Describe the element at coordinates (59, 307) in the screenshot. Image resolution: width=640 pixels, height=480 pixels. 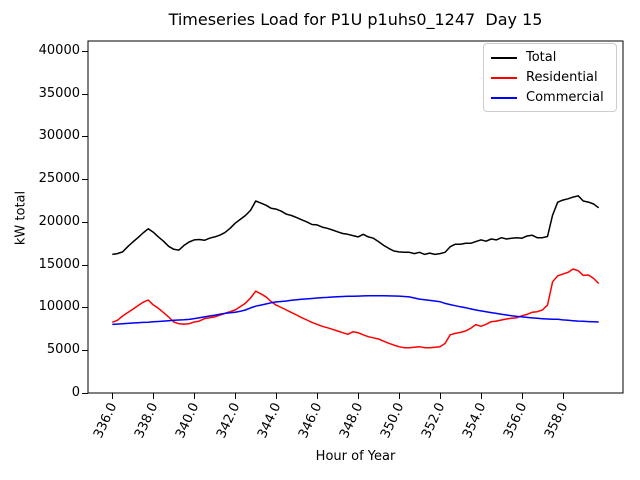
I see `y-tick-label: 10000` at that location.